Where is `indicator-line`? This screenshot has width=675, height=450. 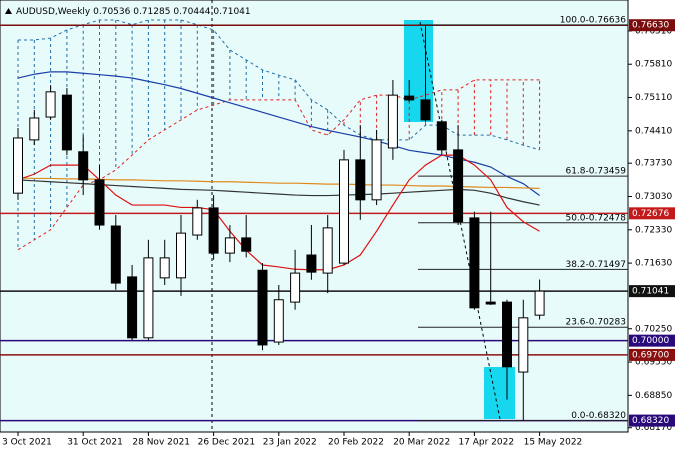 indicator-line is located at coordinates (278, 183).